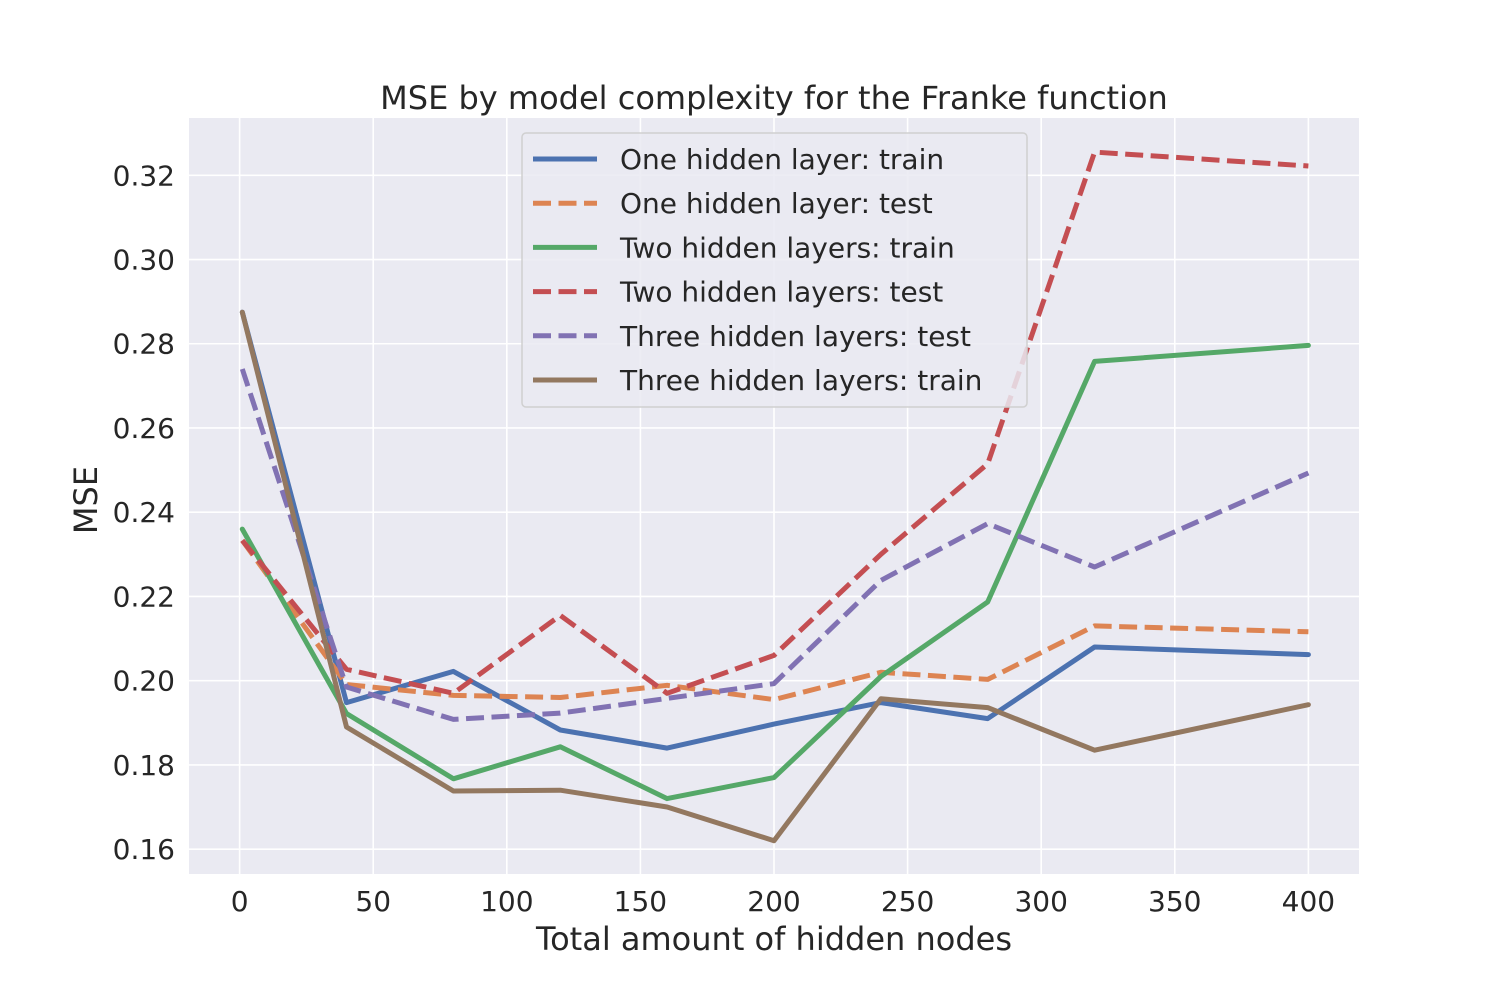 Image resolution: width=1511 pixels, height=989 pixels. Describe the element at coordinates (144, 428) in the screenshot. I see `y-tick-label: 0.26` at that location.